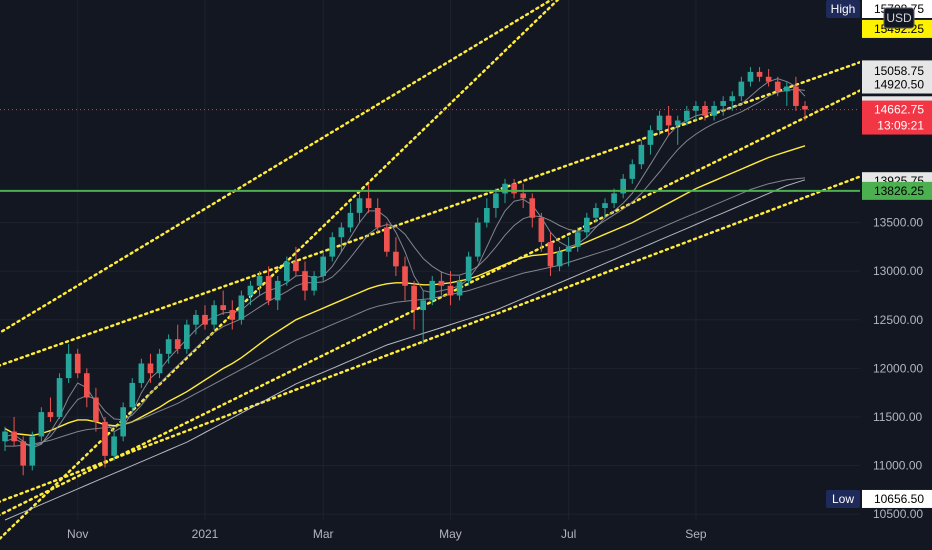 Image resolution: width=932 pixels, height=550 pixels. What do you see at coordinates (205, 534) in the screenshot?
I see `x-tick-label: 2021` at bounding box center [205, 534].